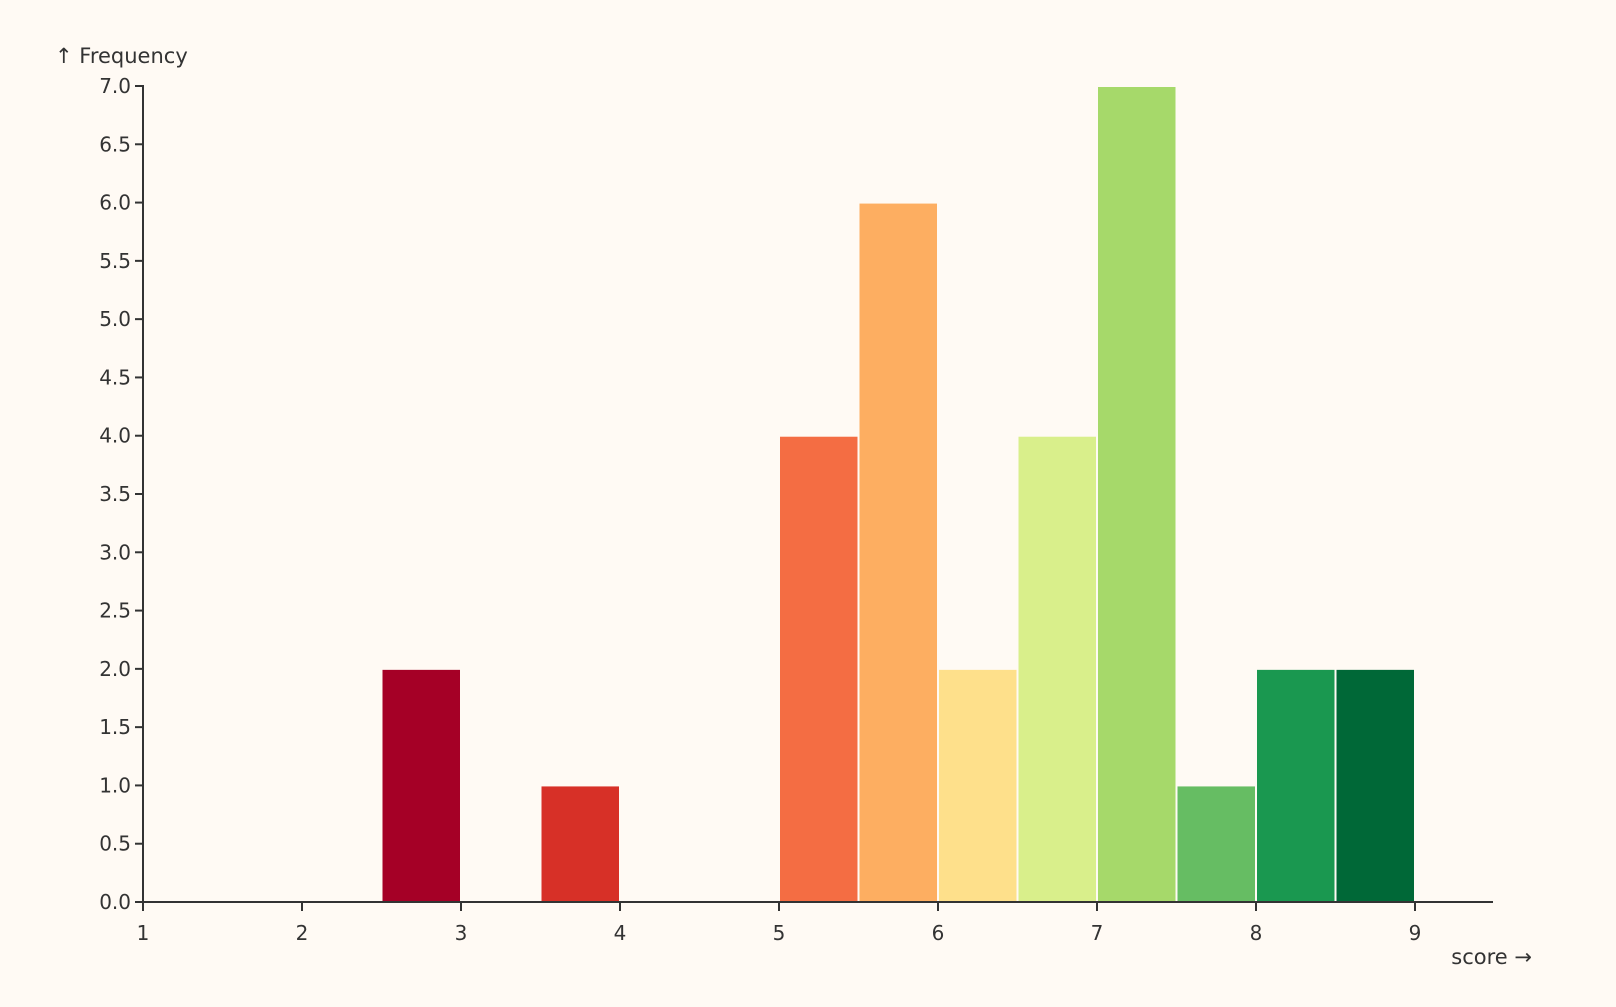  Describe the element at coordinates (115, 552) in the screenshot. I see `y-tick-label: 3.0` at that location.